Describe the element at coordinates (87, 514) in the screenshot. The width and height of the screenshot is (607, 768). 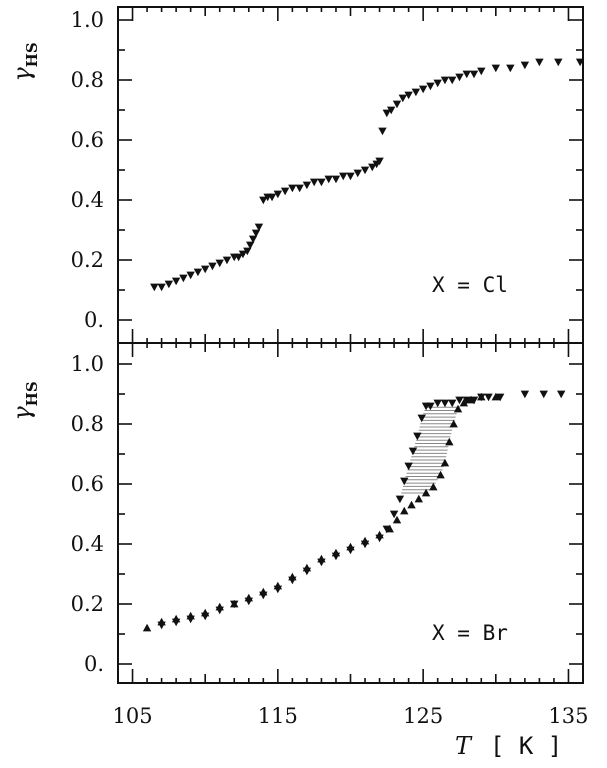
I see `bottom-ytick-labels: 0. 0.2 0.4 0.6 0.8 1.0` at that location.